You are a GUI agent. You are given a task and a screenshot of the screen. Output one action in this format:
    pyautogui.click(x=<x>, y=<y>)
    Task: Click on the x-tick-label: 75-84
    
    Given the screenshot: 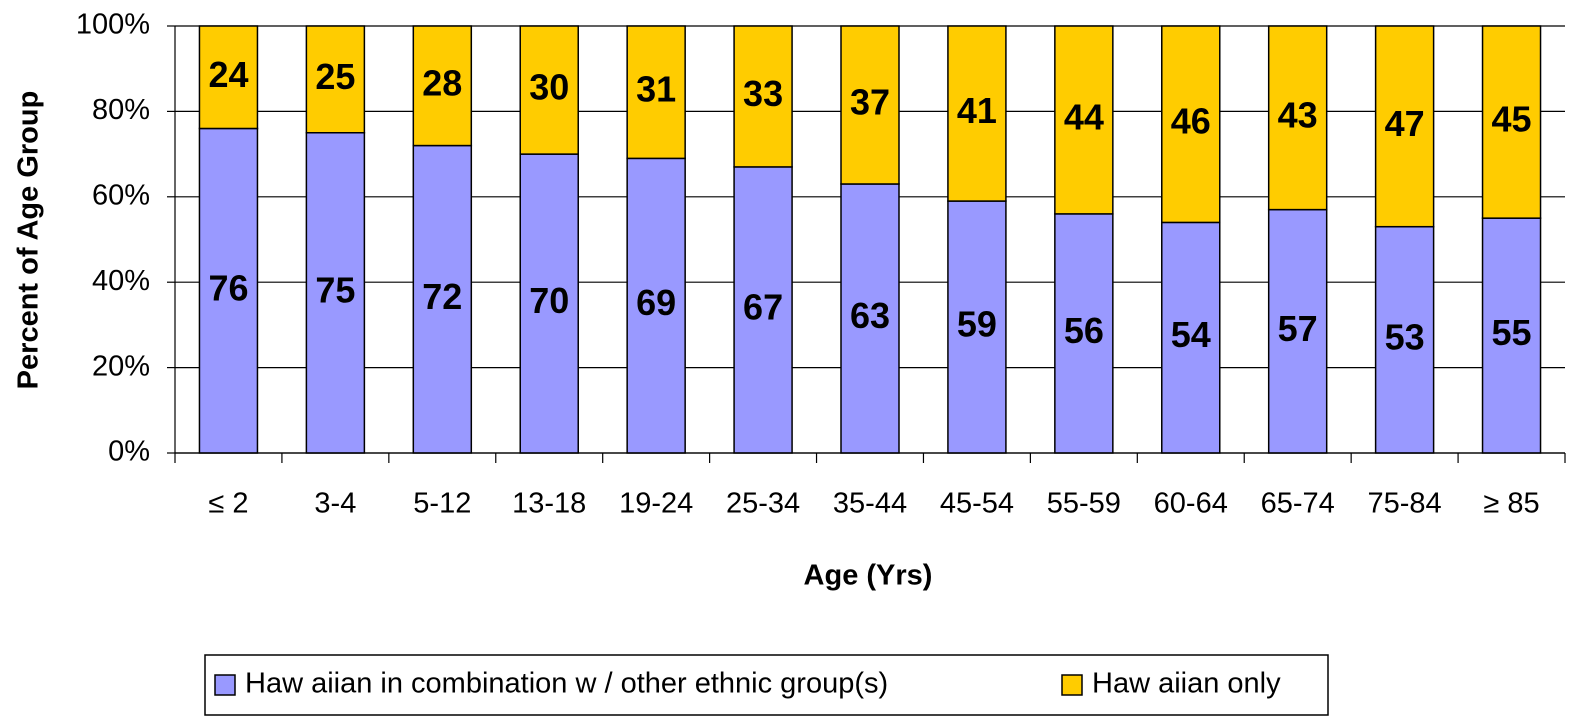 What is the action you would take?
    pyautogui.click(x=1405, y=504)
    